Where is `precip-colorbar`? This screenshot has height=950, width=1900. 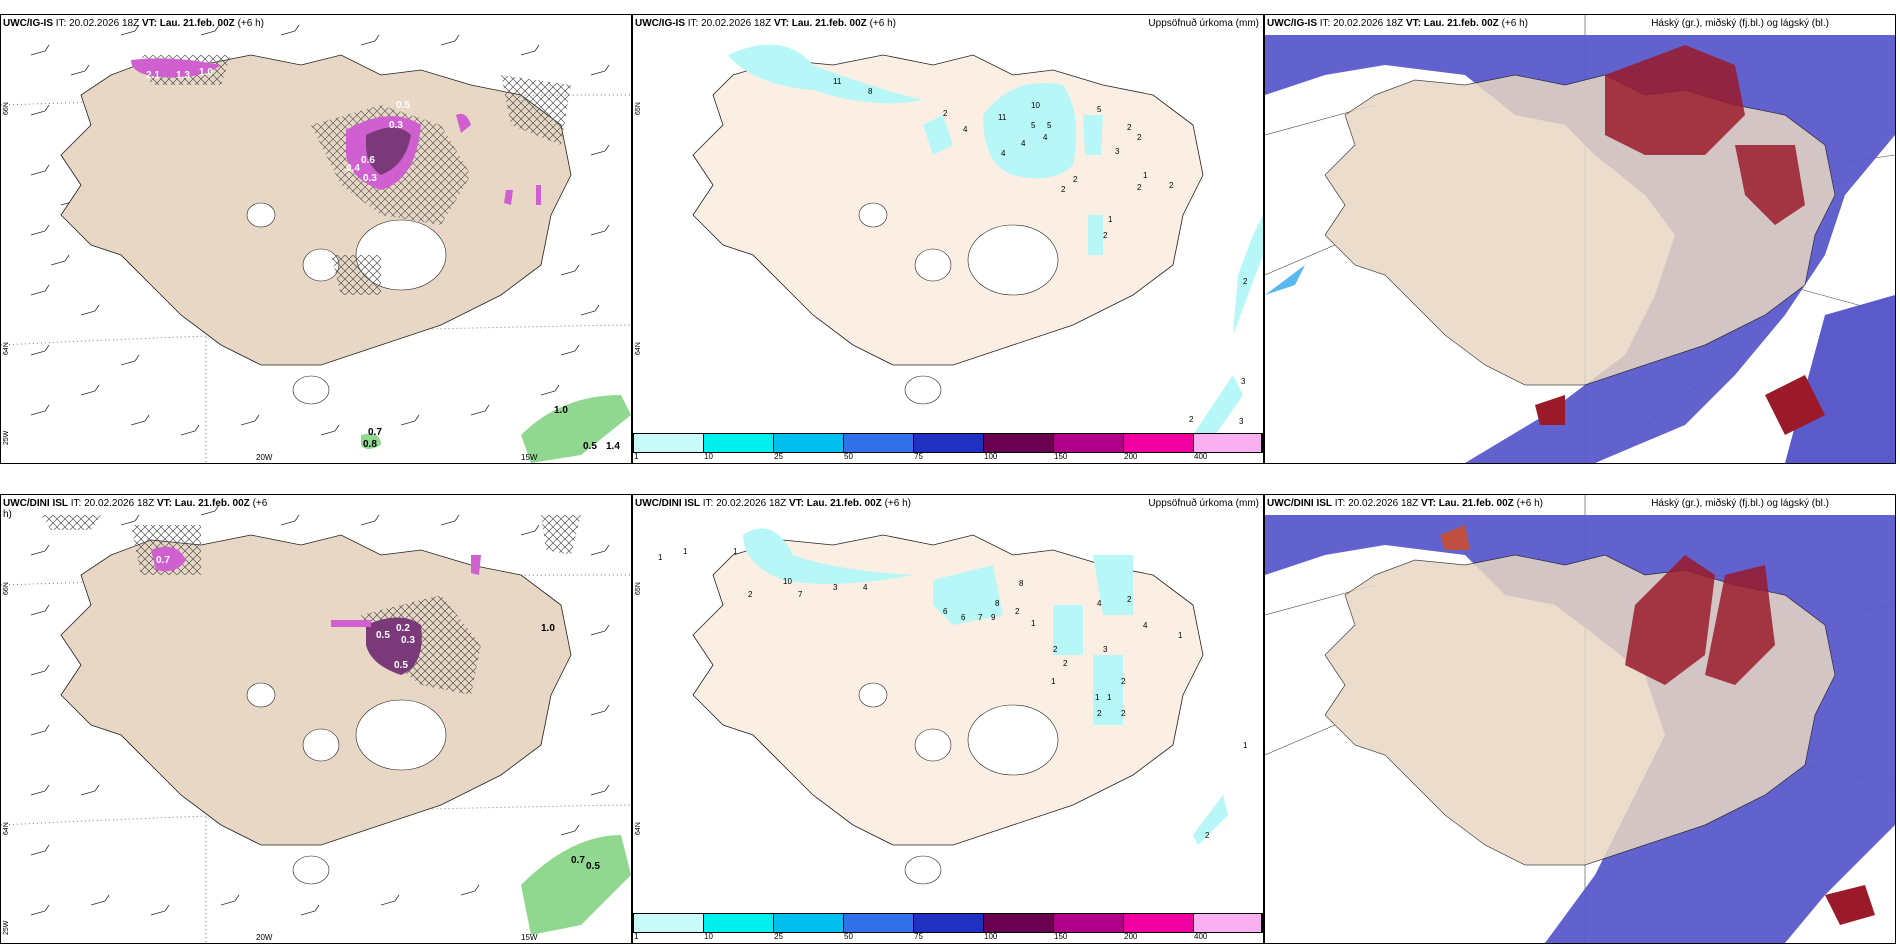
precip-colorbar is located at coordinates (948, 923).